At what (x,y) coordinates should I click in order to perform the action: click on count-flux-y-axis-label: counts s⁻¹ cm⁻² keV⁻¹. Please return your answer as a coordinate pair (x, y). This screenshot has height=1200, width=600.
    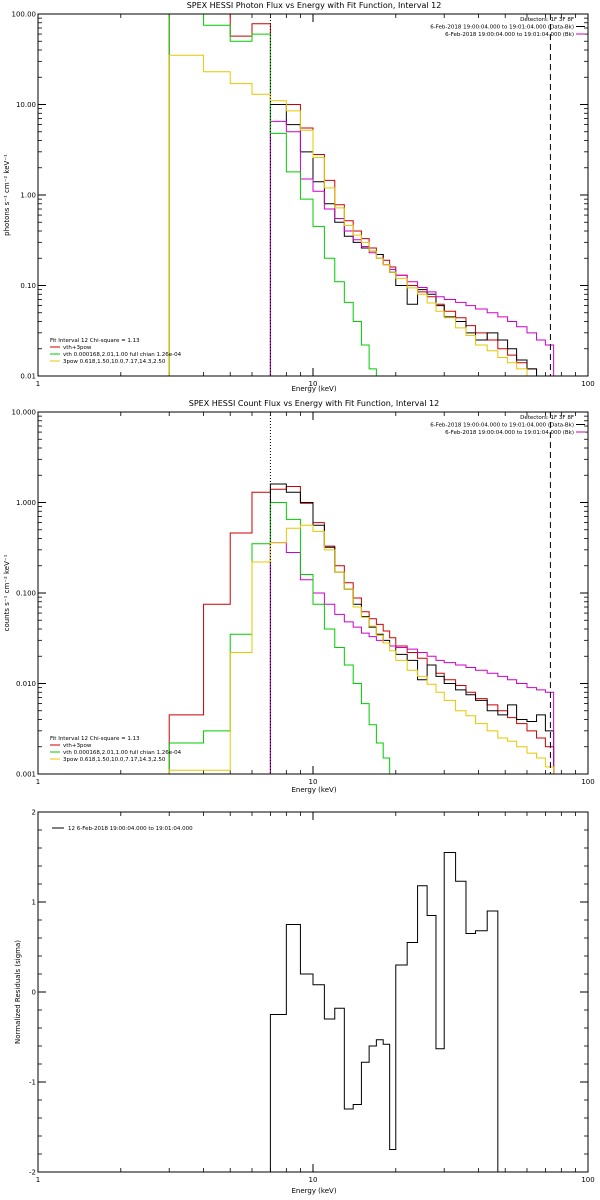
    Looking at the image, I should click on (7, 592).